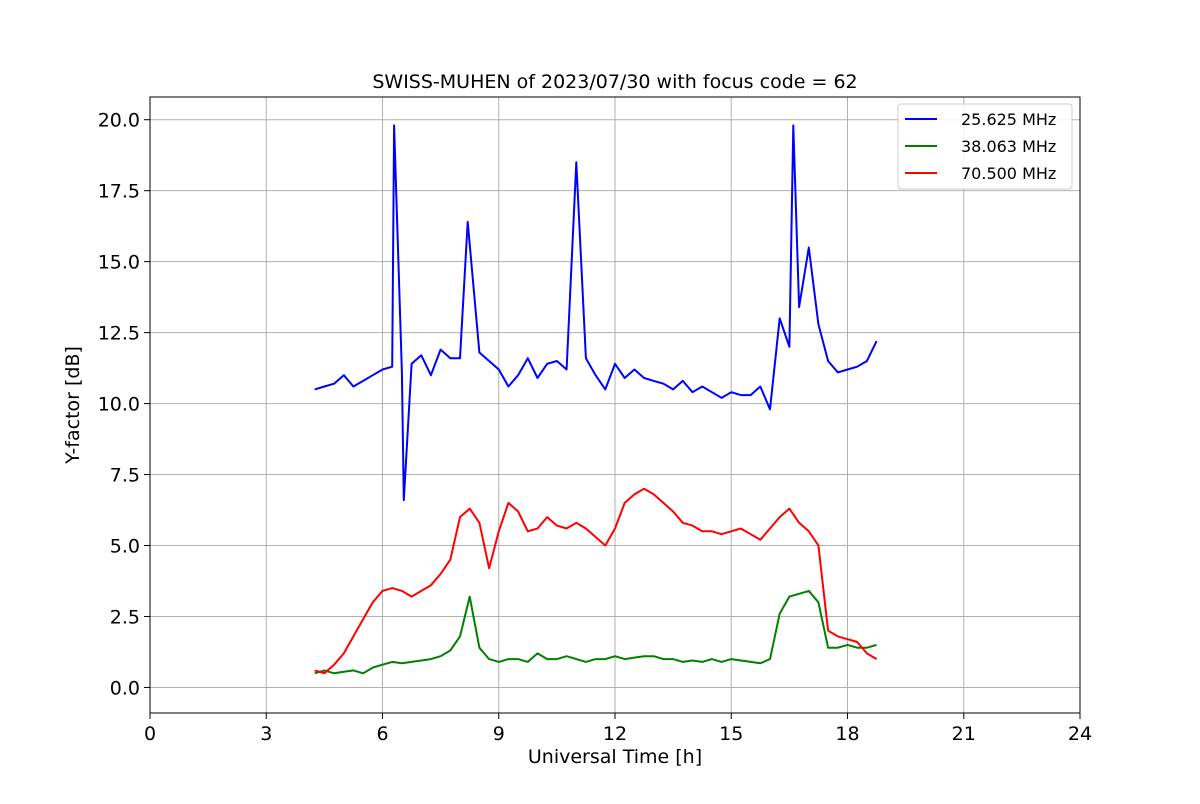 The width and height of the screenshot is (1200, 804). I want to click on legend-box, so click(985, 146).